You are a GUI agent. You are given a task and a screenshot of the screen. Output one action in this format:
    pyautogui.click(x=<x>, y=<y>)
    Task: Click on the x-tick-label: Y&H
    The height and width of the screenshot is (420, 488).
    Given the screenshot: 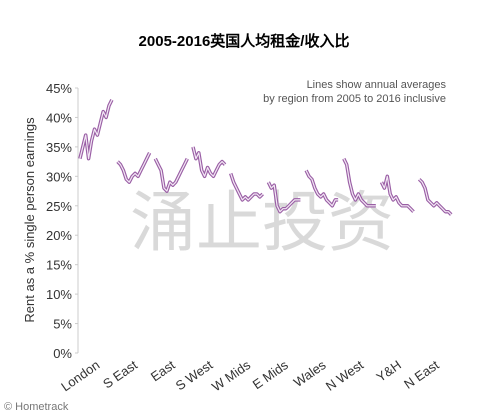 What is the action you would take?
    pyautogui.click(x=388, y=371)
    